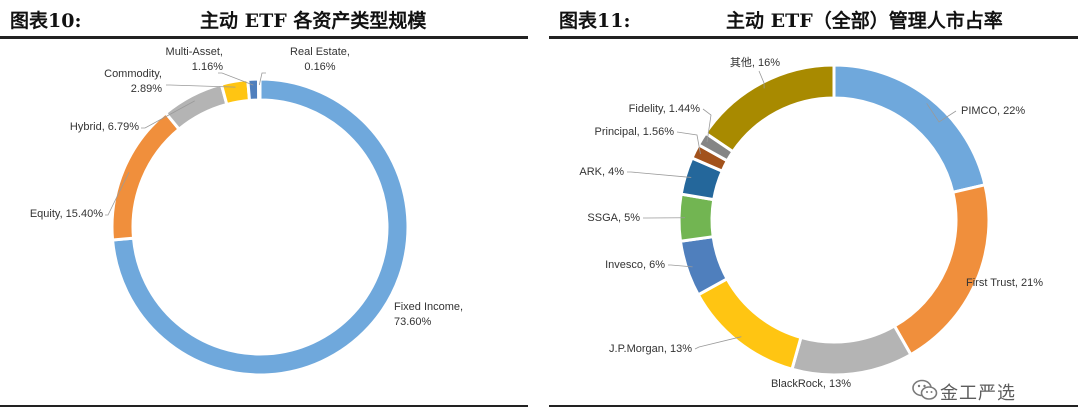  What do you see at coordinates (978, 393) in the screenshot?
I see `watermark-text: 金工严选` at bounding box center [978, 393].